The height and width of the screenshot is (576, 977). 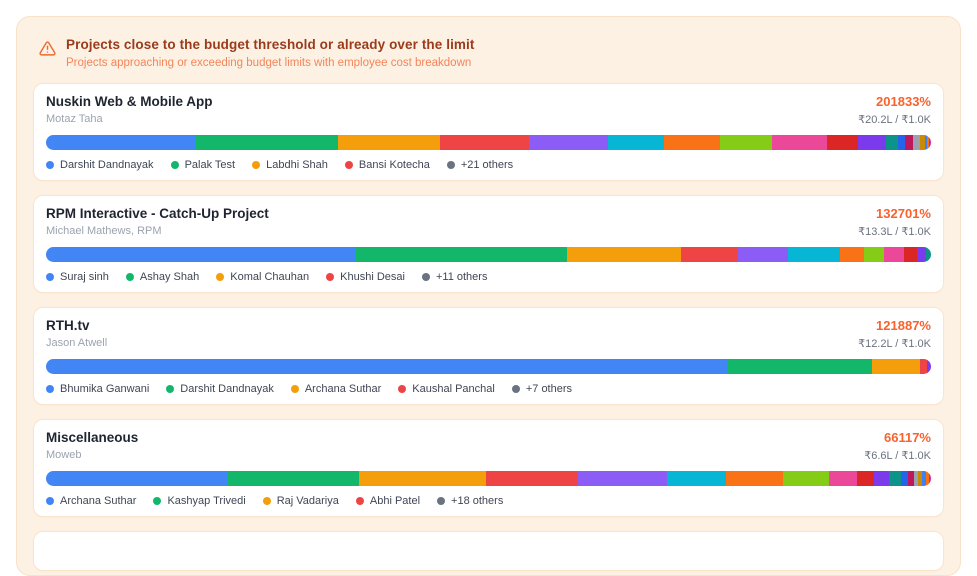 I want to click on project-budget: ₹6.6L / ₹1.0K, so click(x=897, y=456).